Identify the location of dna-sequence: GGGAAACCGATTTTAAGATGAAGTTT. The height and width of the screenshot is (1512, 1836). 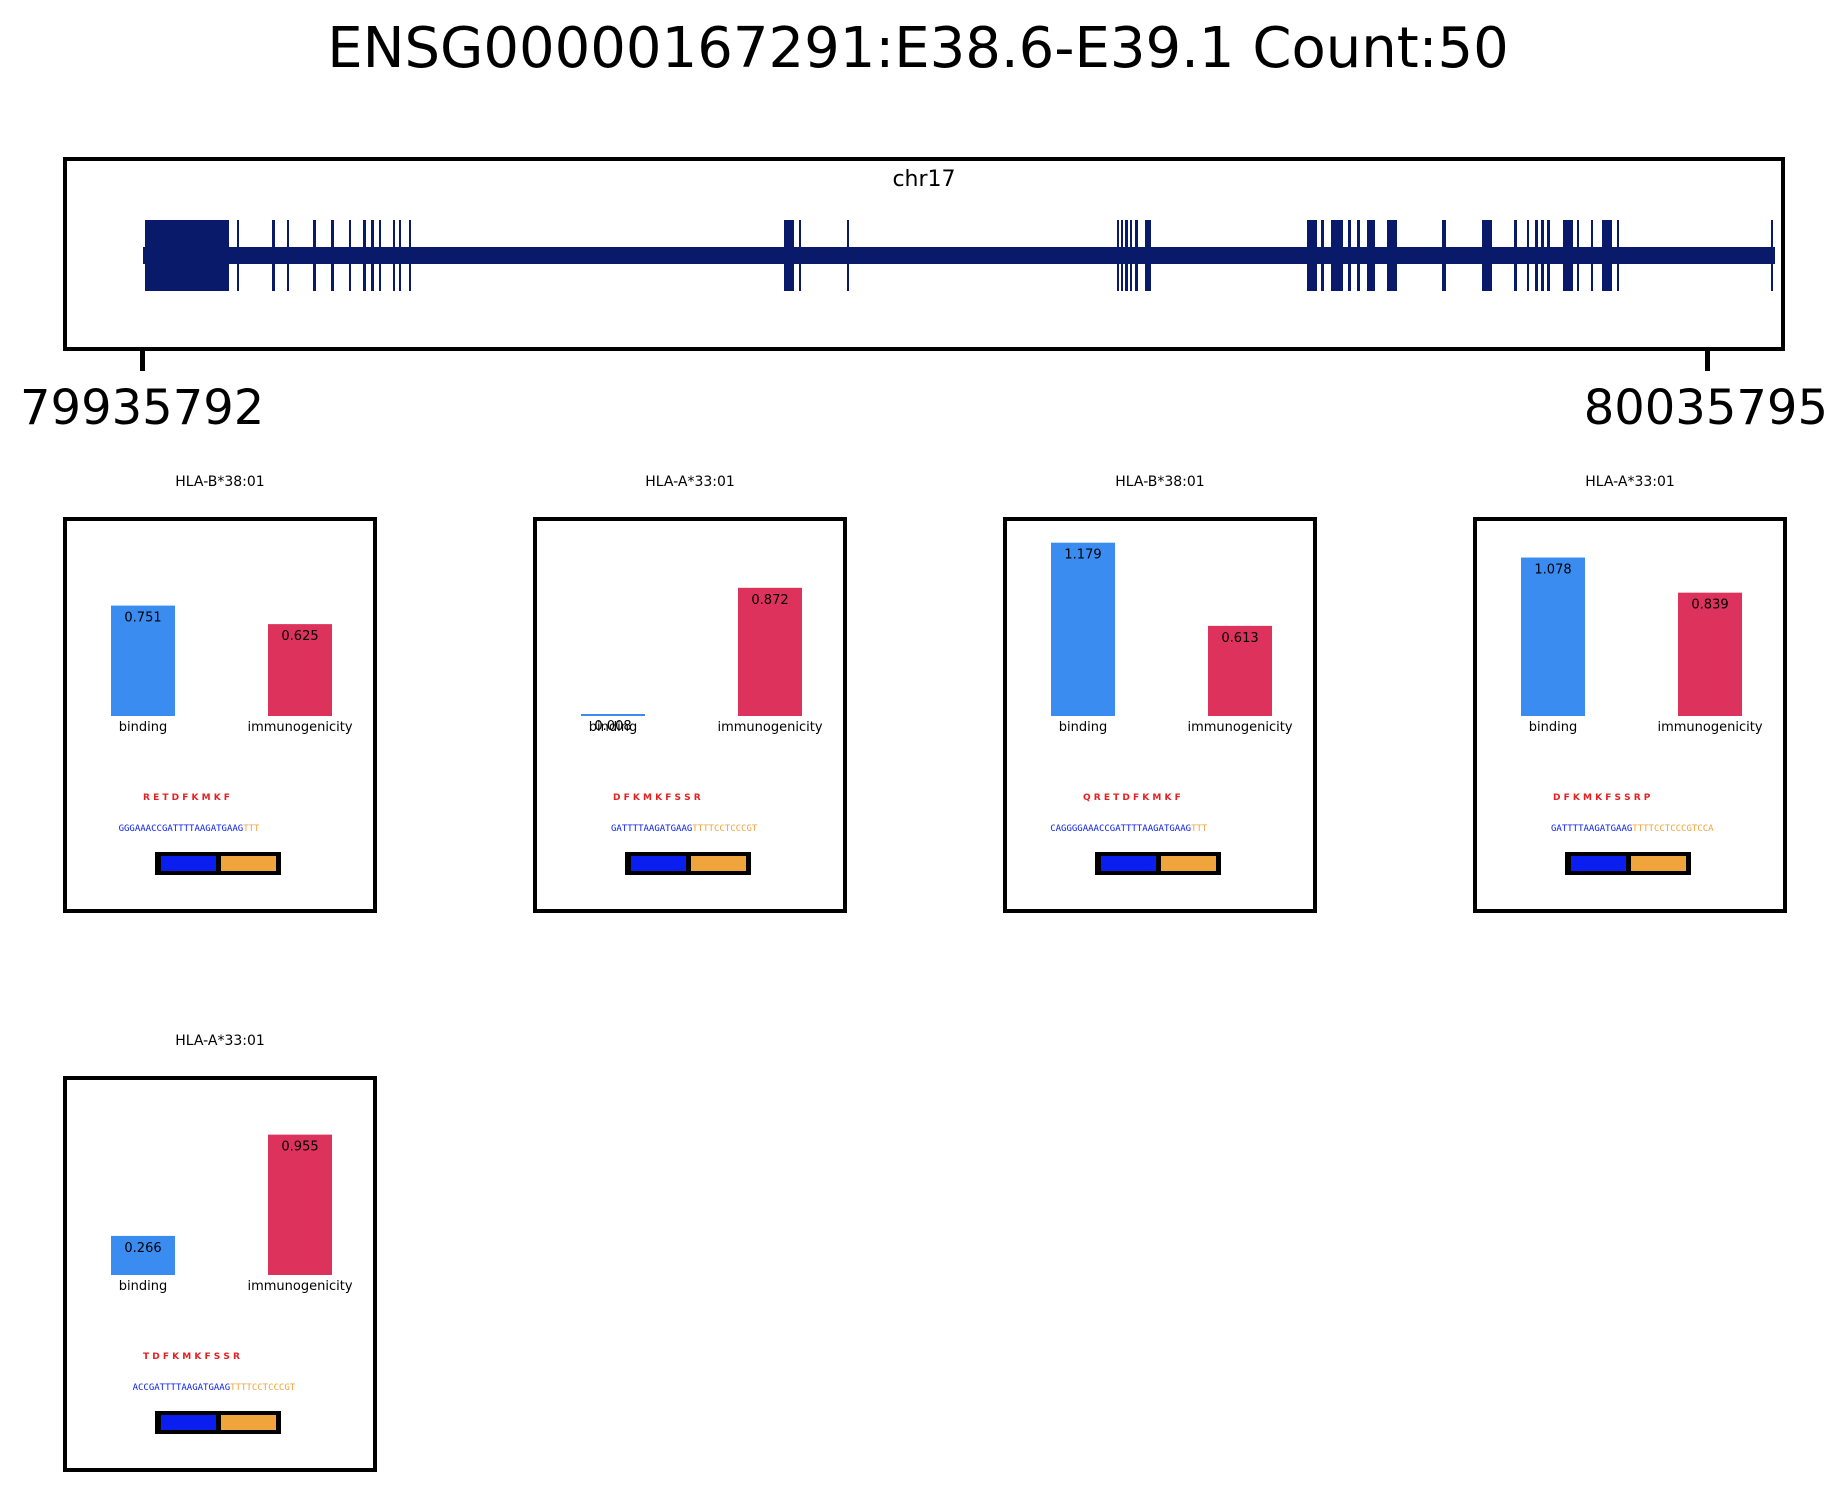
(189, 829).